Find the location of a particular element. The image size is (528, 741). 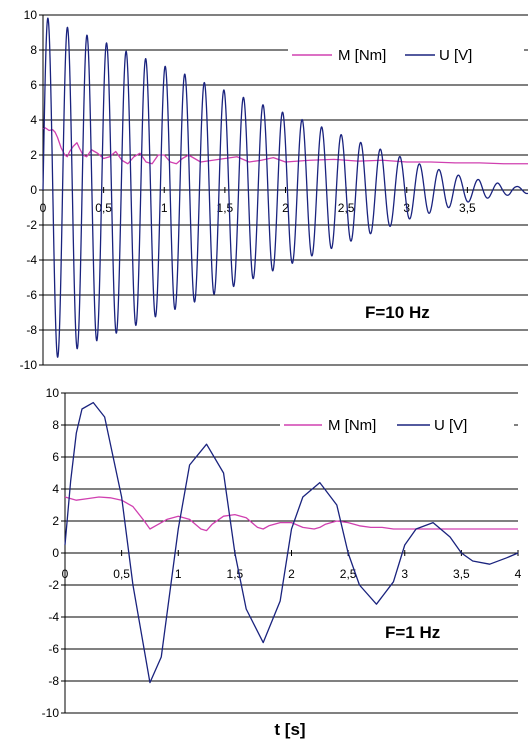

x-axis-label: t [s] is located at coordinates (289, 729).